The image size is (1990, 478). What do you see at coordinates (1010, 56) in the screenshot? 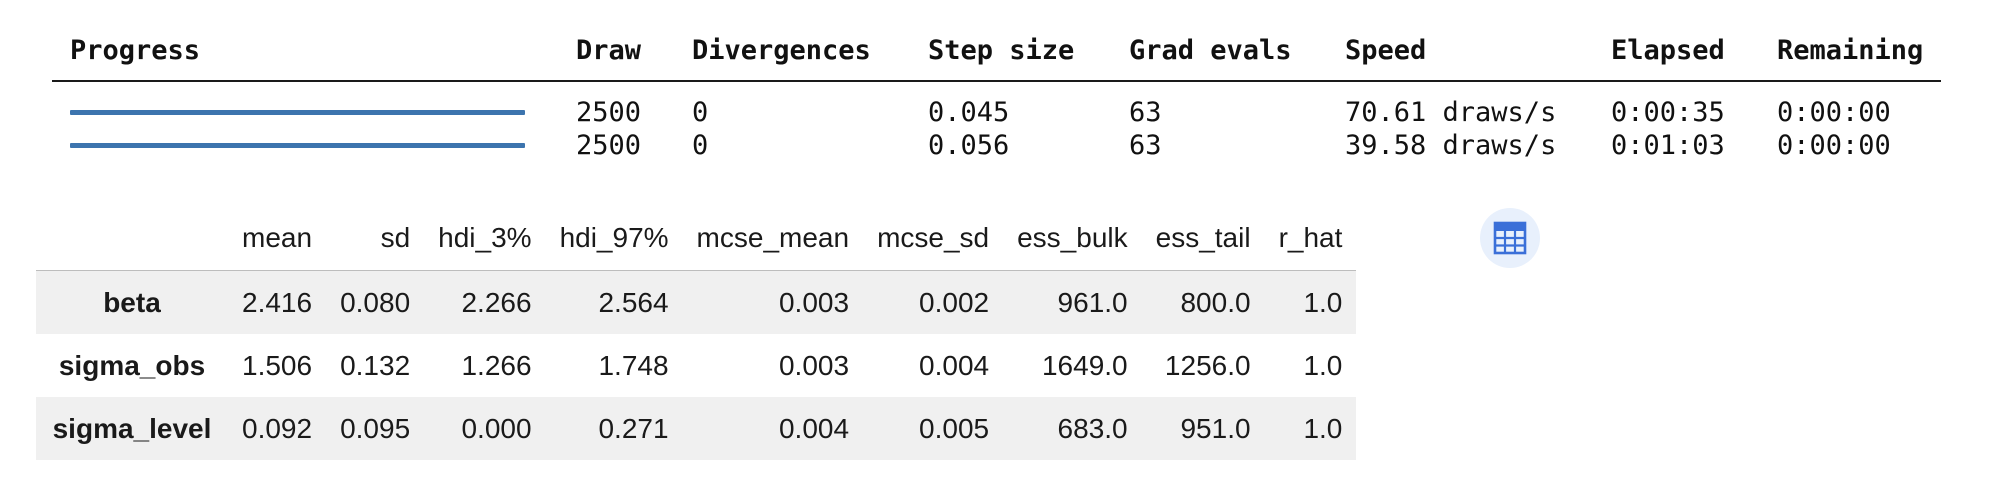
I see `header-step-size: Step size` at bounding box center [1010, 56].